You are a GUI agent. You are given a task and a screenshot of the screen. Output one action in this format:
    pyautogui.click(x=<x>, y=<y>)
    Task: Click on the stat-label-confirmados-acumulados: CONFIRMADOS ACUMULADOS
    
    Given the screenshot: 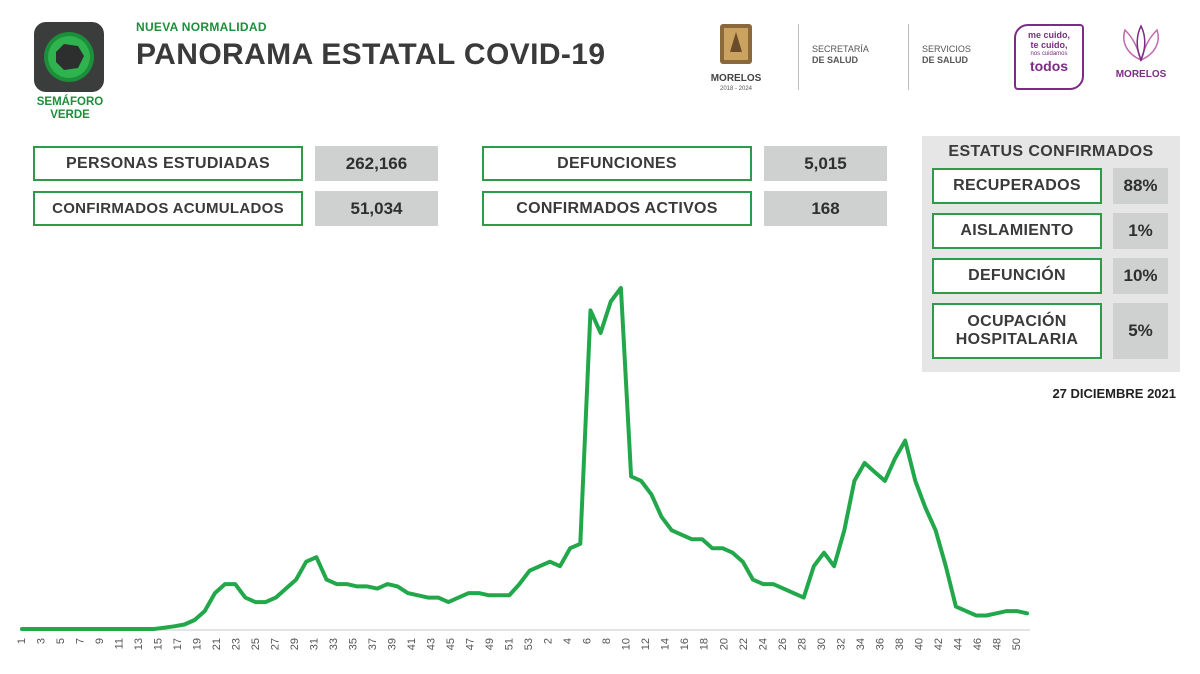 What is the action you would take?
    pyautogui.click(x=168, y=208)
    